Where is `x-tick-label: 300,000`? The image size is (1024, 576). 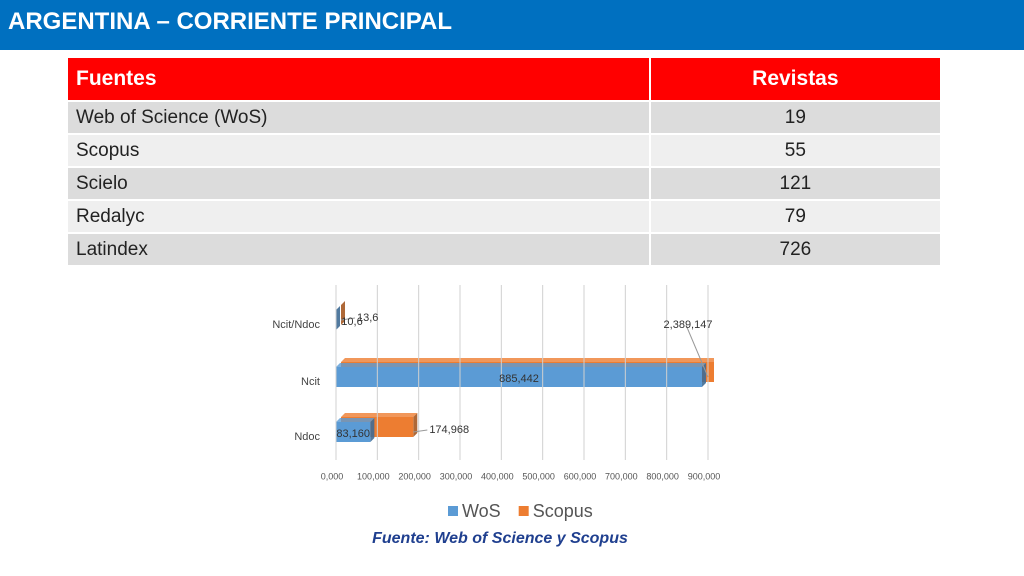 x-tick-label: 300,000 is located at coordinates (456, 476).